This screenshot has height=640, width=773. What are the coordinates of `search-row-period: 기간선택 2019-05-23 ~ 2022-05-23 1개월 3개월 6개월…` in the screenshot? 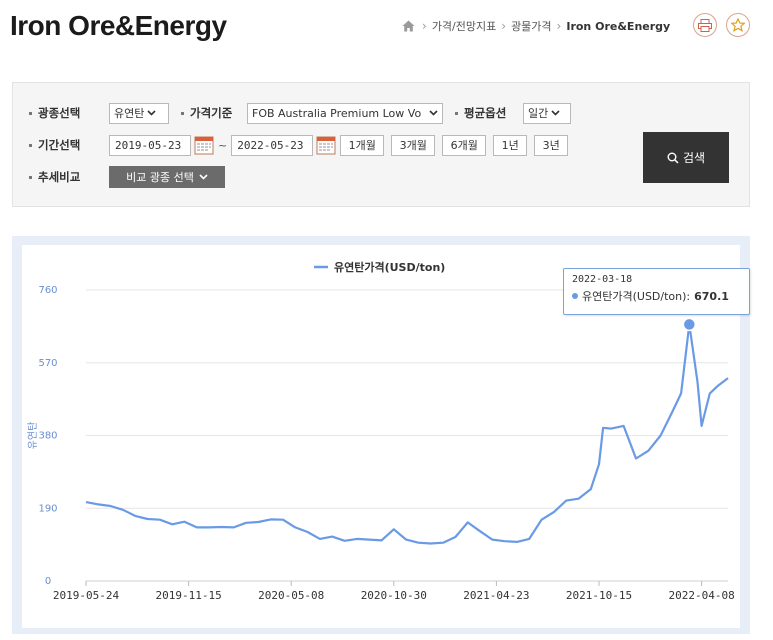 It's located at (302, 145).